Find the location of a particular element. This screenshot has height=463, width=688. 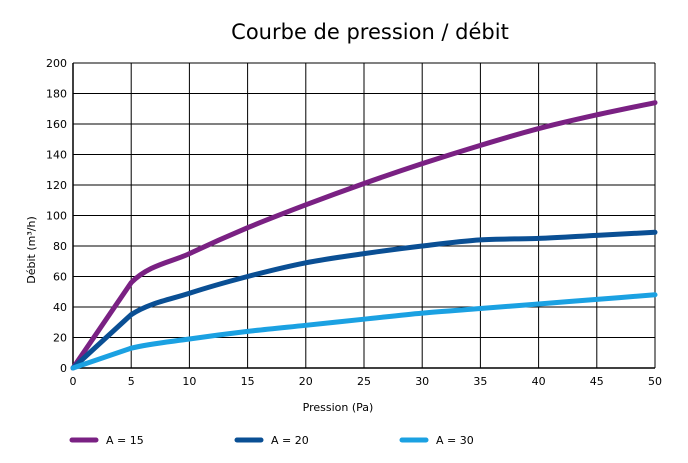

x-tick-label: 5 is located at coordinates (131, 381).